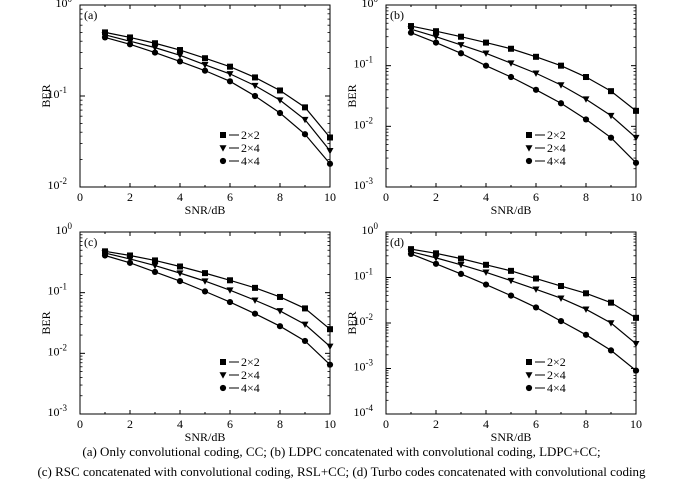 The image size is (683, 484). I want to click on panel-label: (c), so click(90, 242).